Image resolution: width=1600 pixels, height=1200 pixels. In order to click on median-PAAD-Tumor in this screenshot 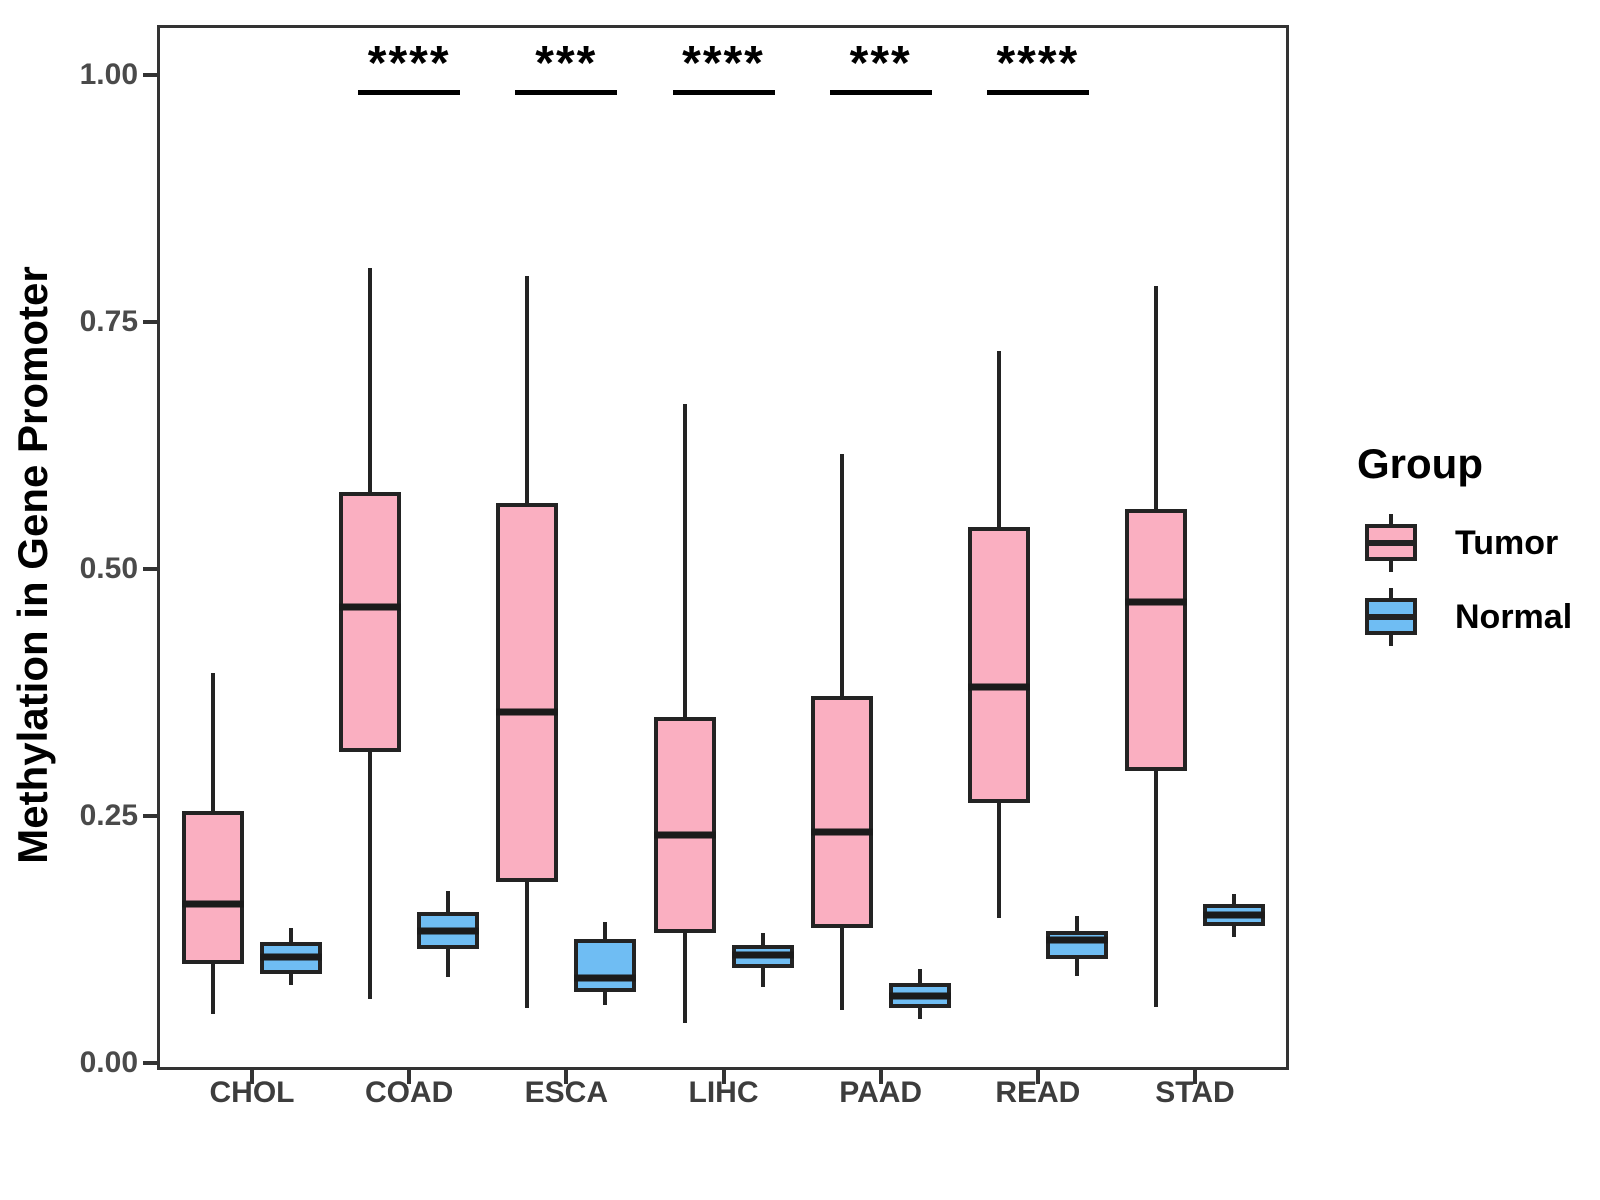, I will do `click(841, 832)`.